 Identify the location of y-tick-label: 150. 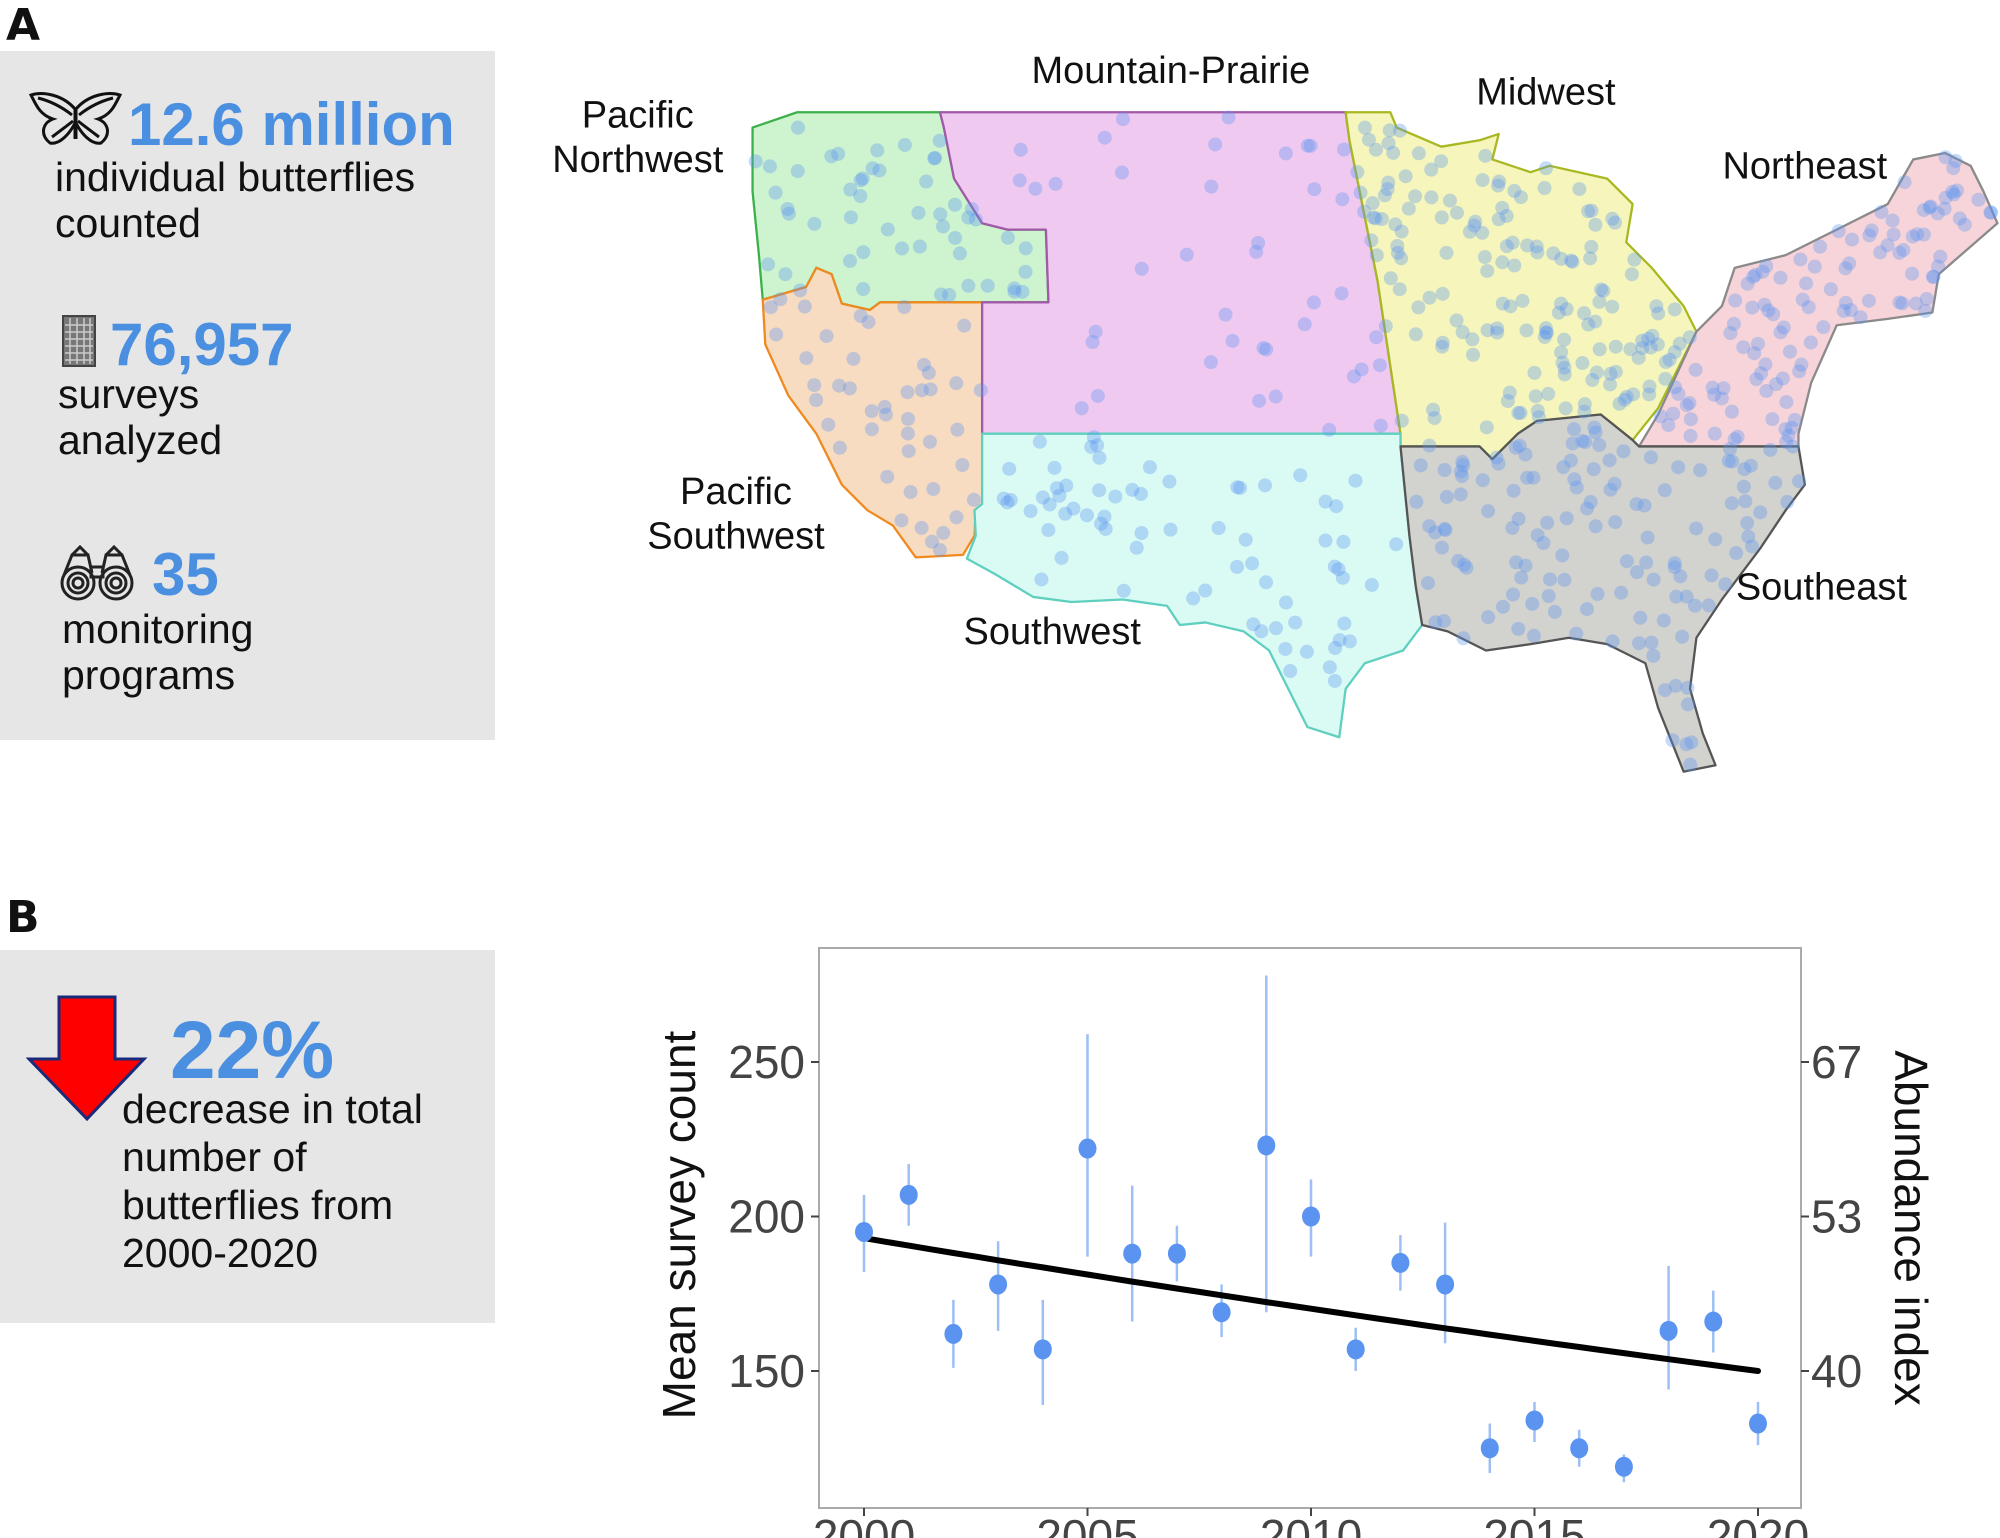
(766, 1371).